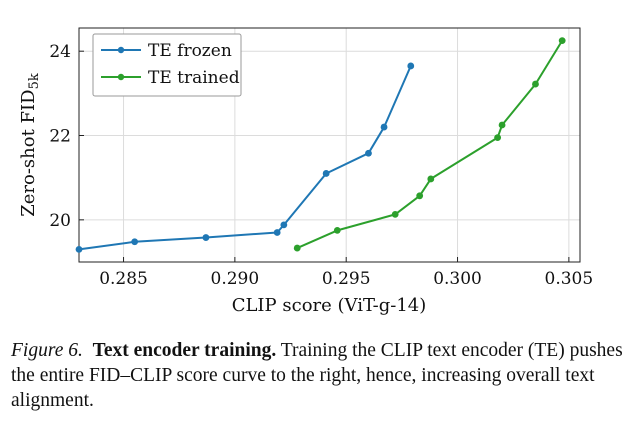  What do you see at coordinates (190, 51) in the screenshot?
I see `legend-label-te-frozen: TE frozen` at bounding box center [190, 51].